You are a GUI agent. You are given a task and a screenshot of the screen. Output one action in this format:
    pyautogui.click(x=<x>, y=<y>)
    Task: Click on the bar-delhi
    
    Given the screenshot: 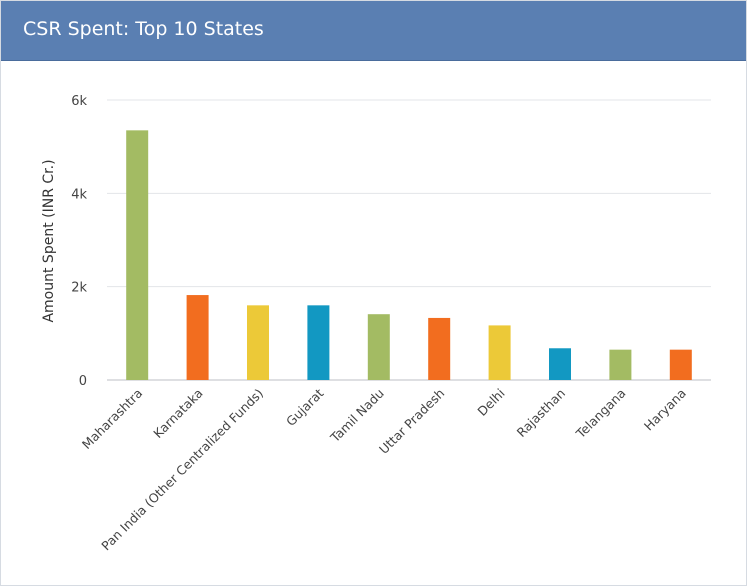 What is the action you would take?
    pyautogui.click(x=499, y=352)
    